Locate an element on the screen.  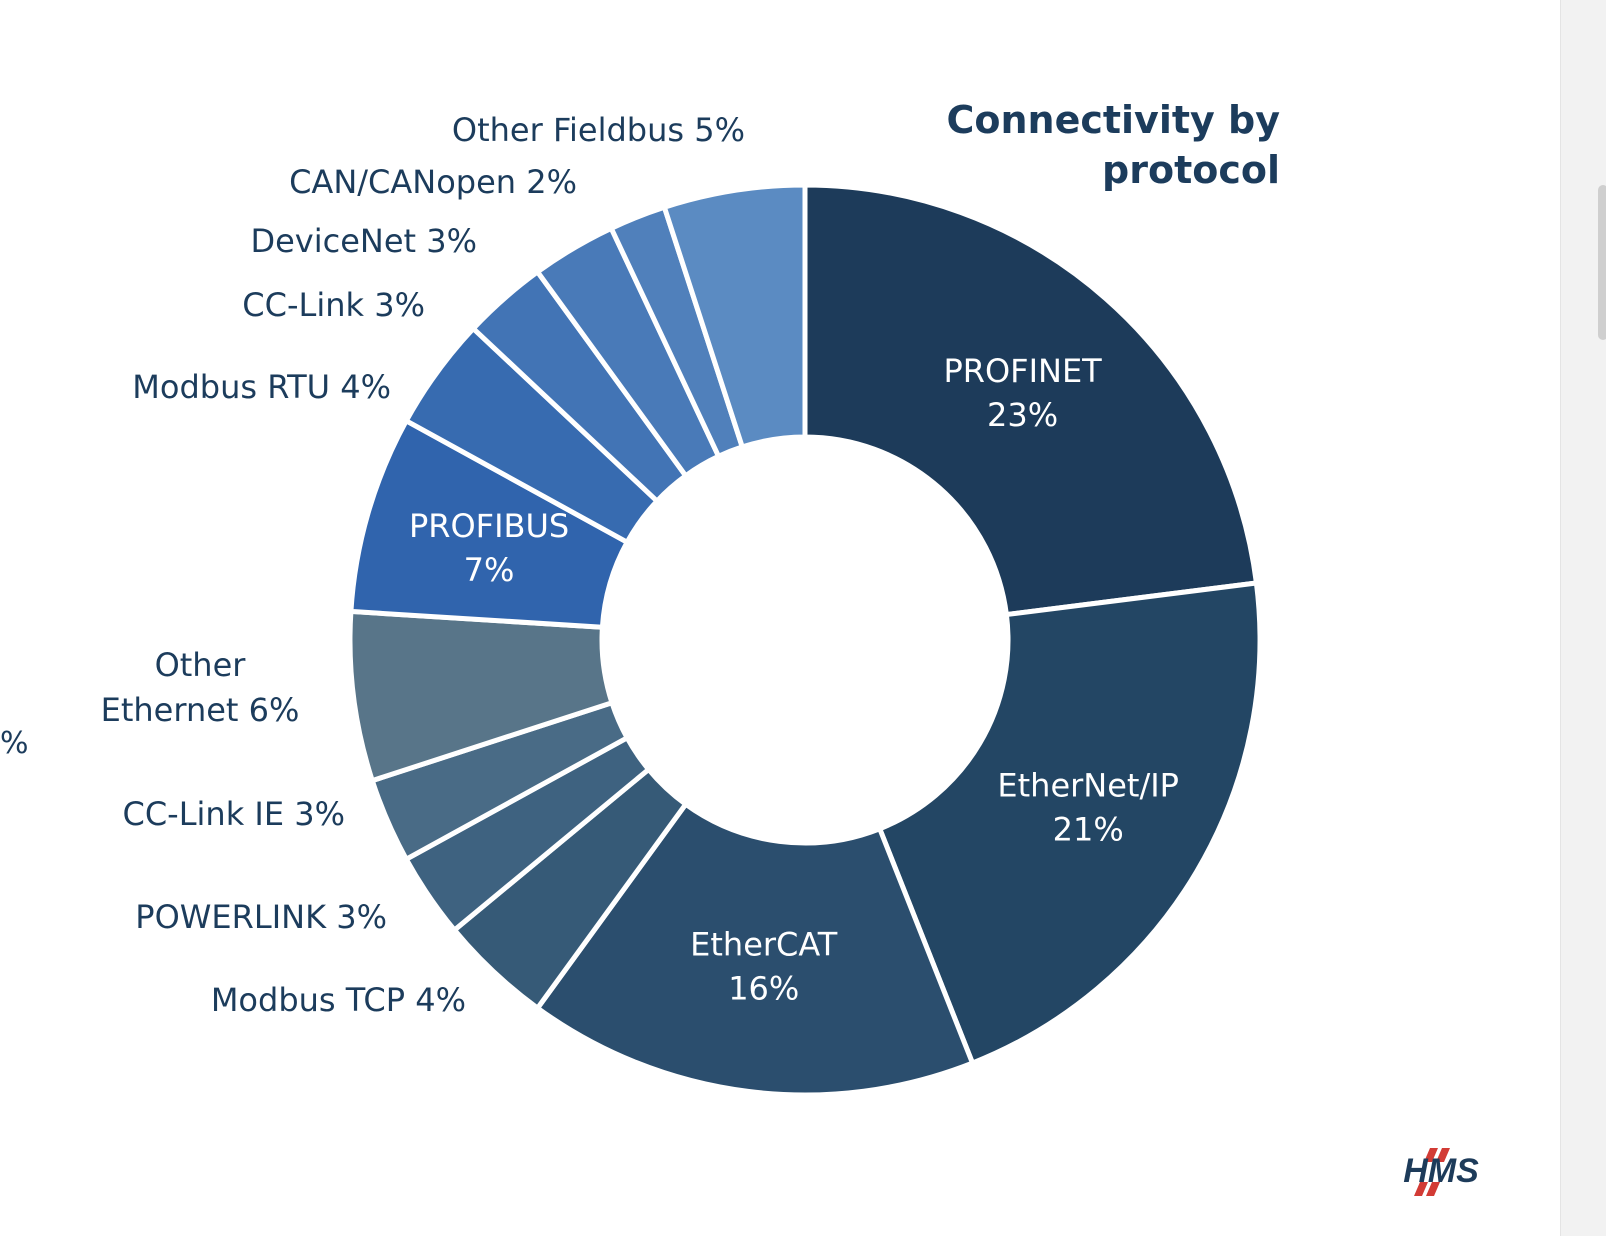
chart-title-line-2: protocol is located at coordinates (1191, 170).